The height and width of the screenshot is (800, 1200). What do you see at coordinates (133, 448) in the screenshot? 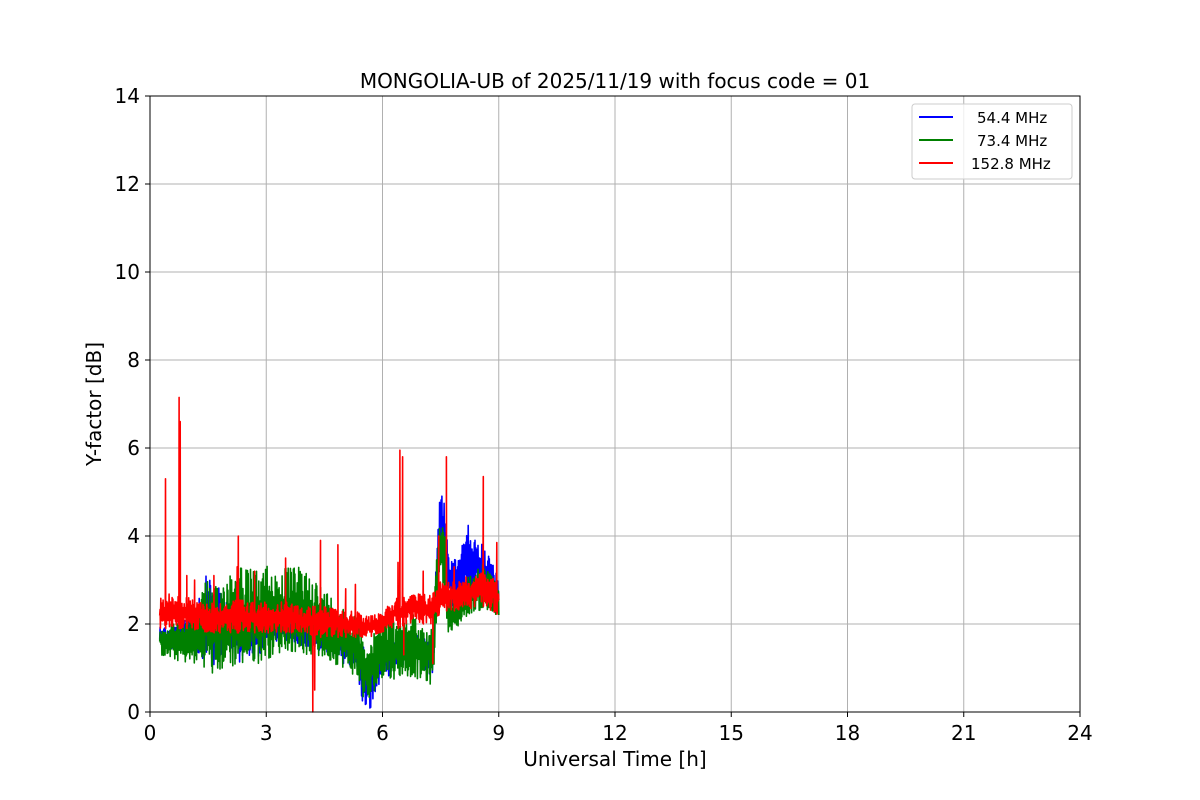
I see `y-tick-label: 6` at bounding box center [133, 448].